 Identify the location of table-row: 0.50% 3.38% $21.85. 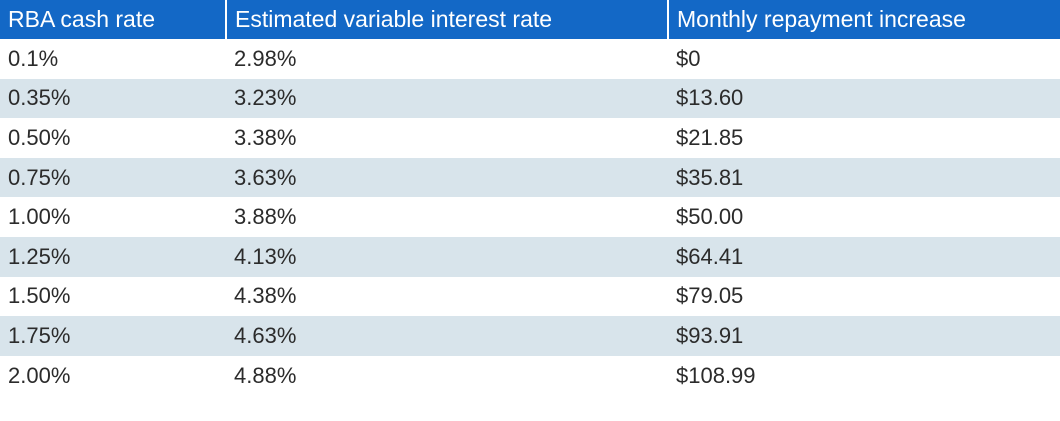
(530, 138).